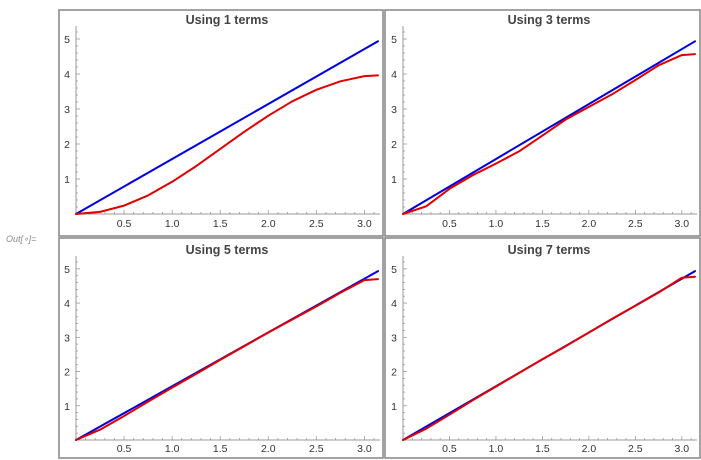  What do you see at coordinates (21, 239) in the screenshot?
I see `output-label: Out[∘]=` at bounding box center [21, 239].